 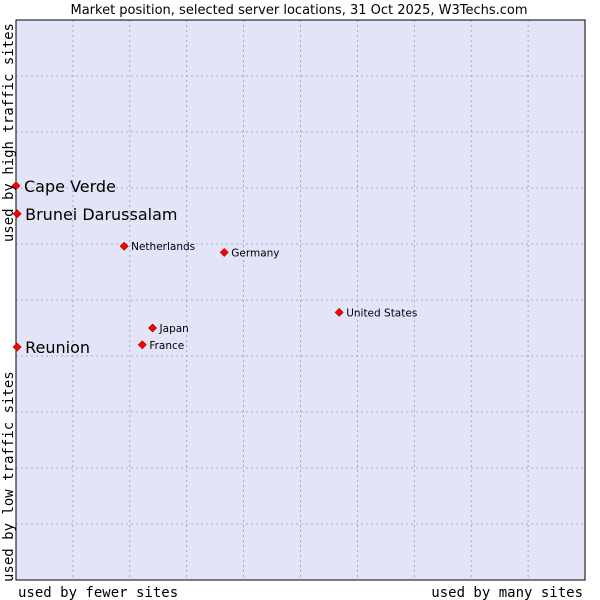 I want to click on x-axis-label-left: used by fewer sites, so click(x=98, y=592).